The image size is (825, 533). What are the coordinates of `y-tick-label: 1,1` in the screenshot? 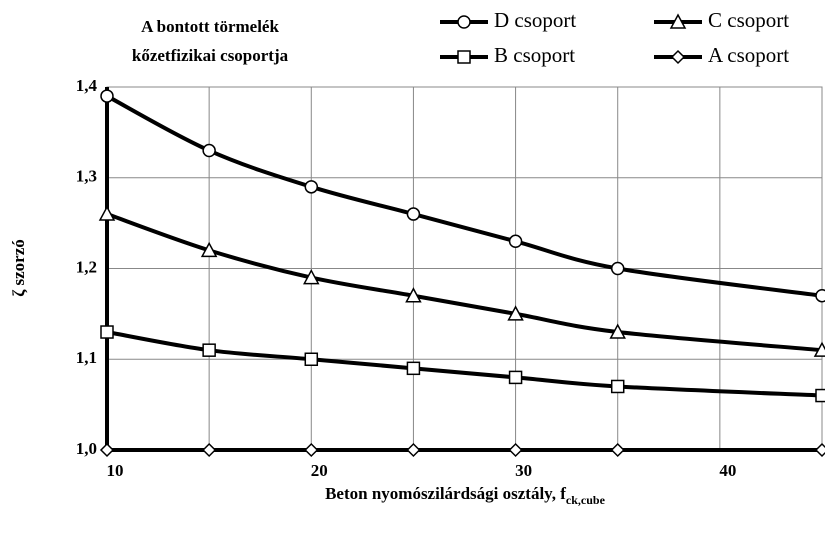 It's located at (86, 357).